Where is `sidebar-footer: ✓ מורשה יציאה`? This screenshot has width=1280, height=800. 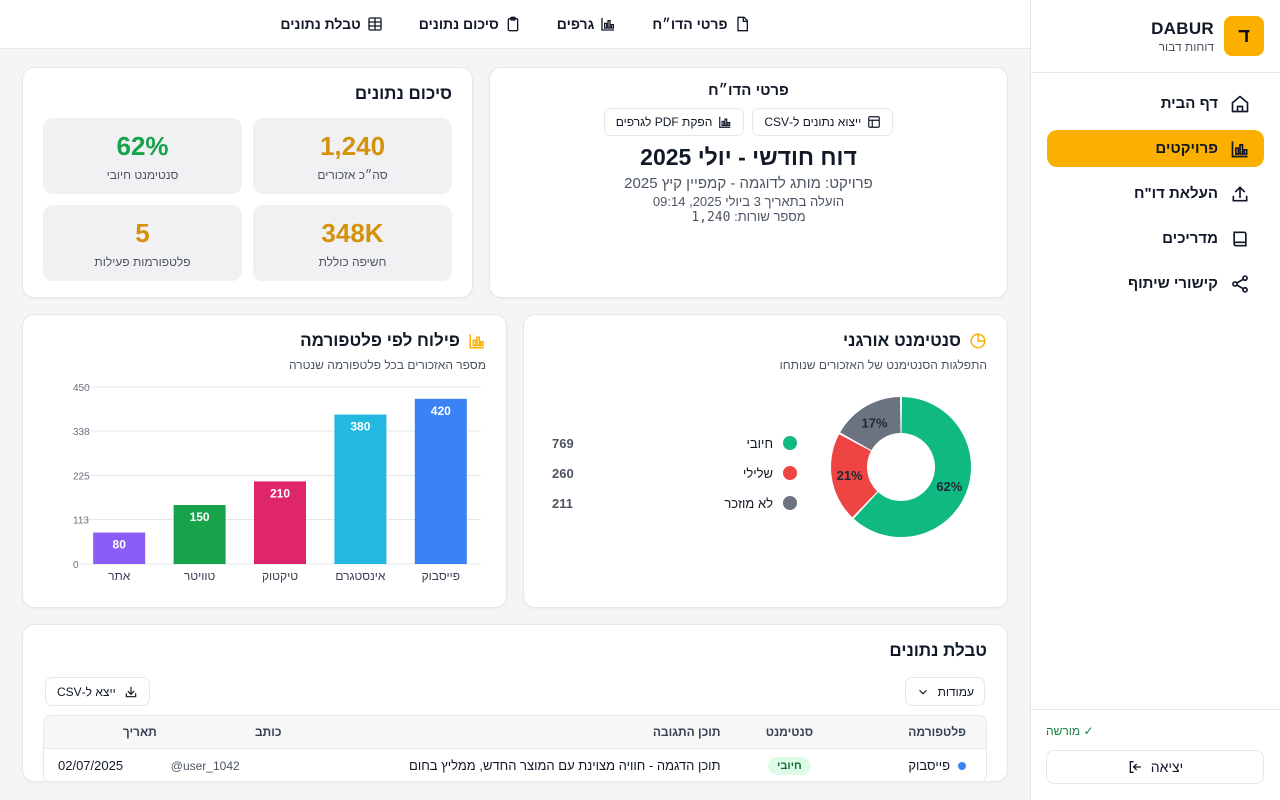
sidebar-footer: ✓ מורשה יציאה is located at coordinates (1155, 754).